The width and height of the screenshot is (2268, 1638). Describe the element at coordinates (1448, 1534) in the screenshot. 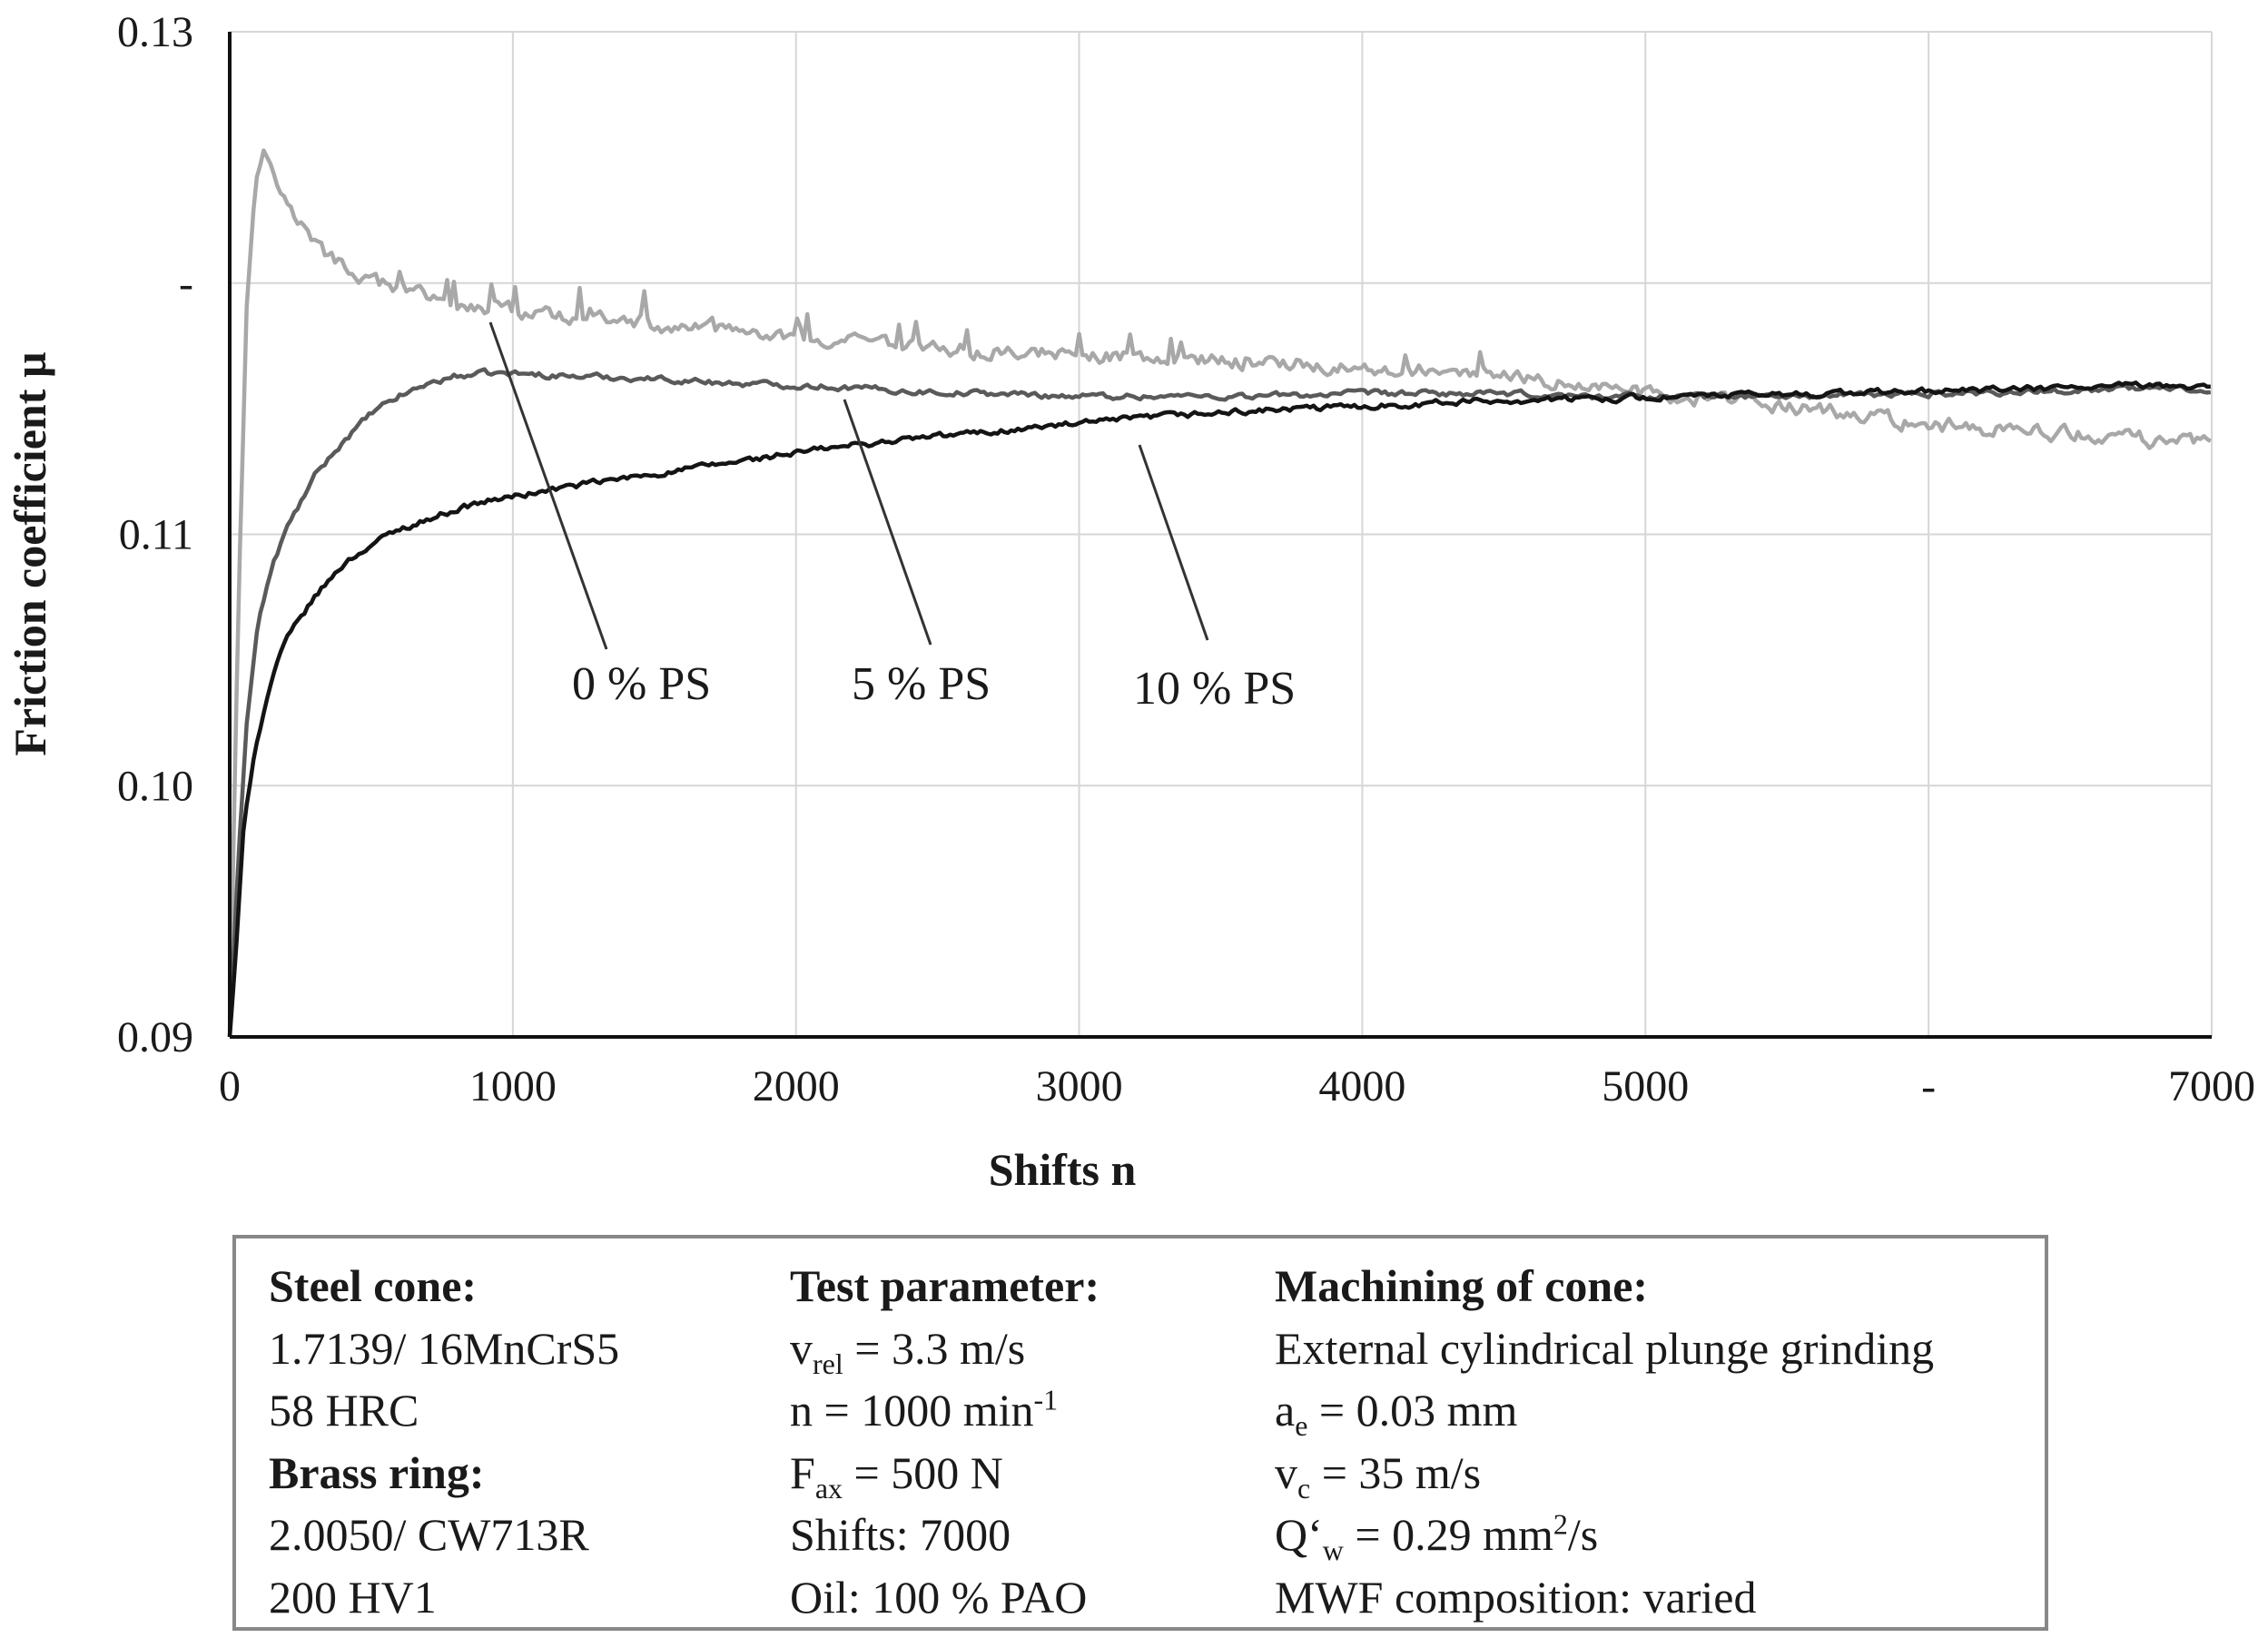

I see `qw-value: = 0.29 mm` at that location.